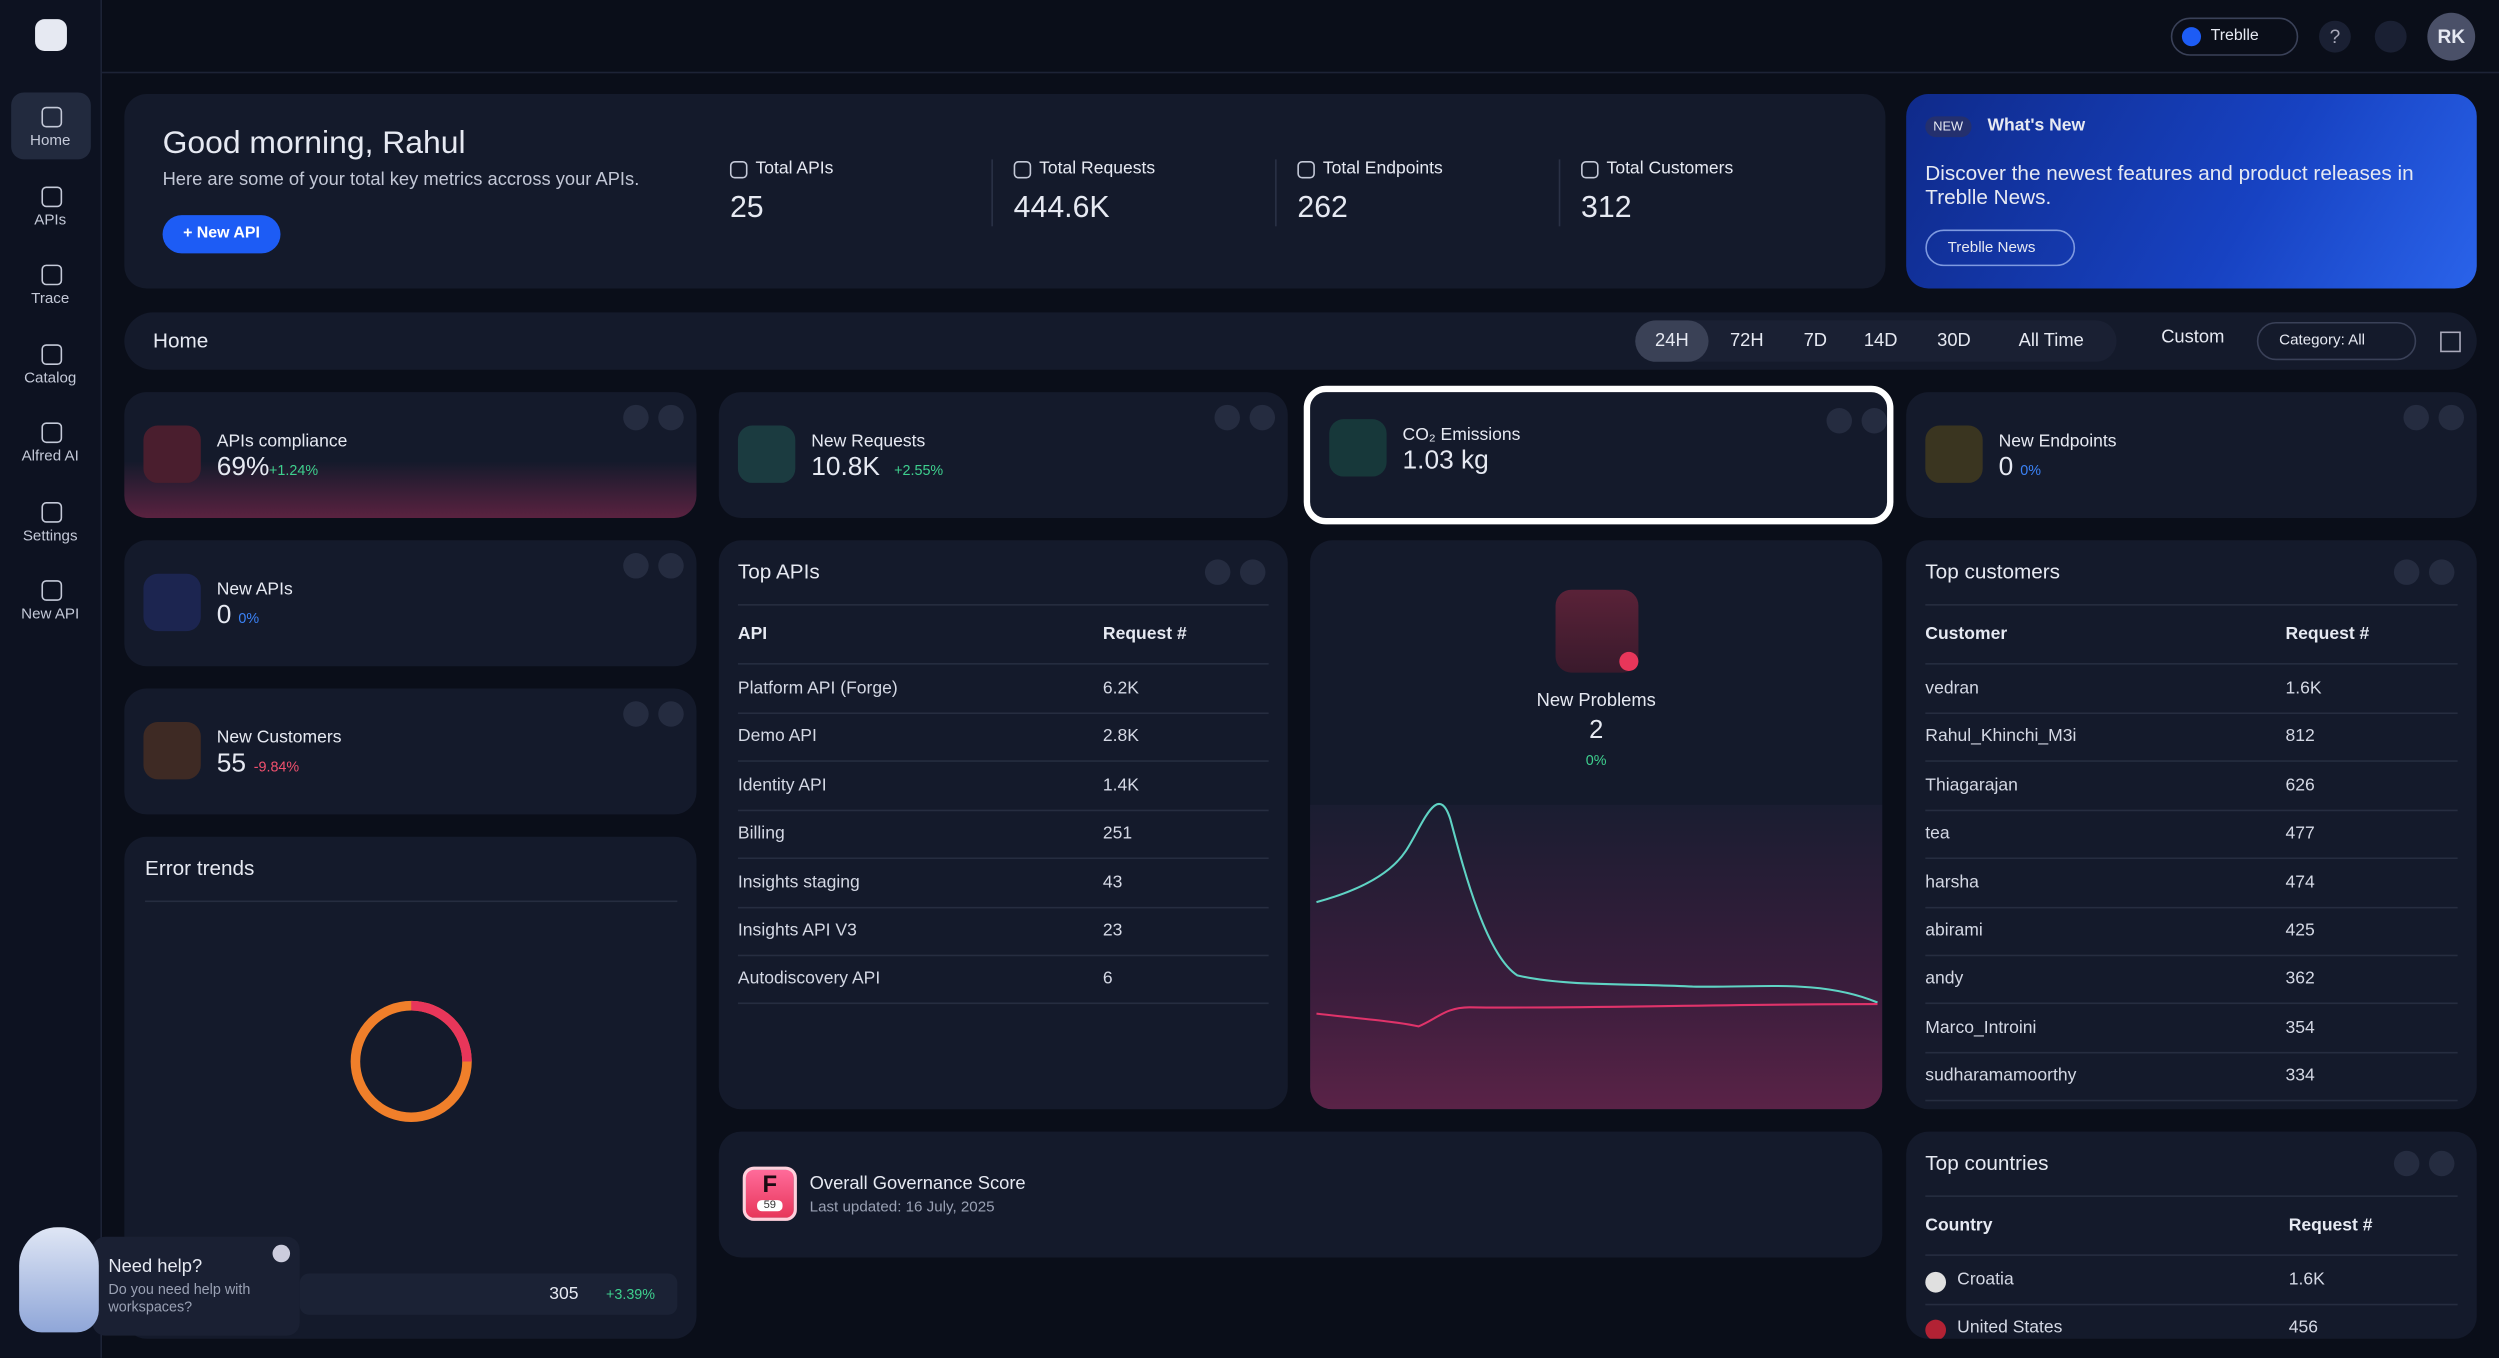 The image size is (2499, 1358). Describe the element at coordinates (2300, 785) in the screenshot. I see `cell: 626` at that location.